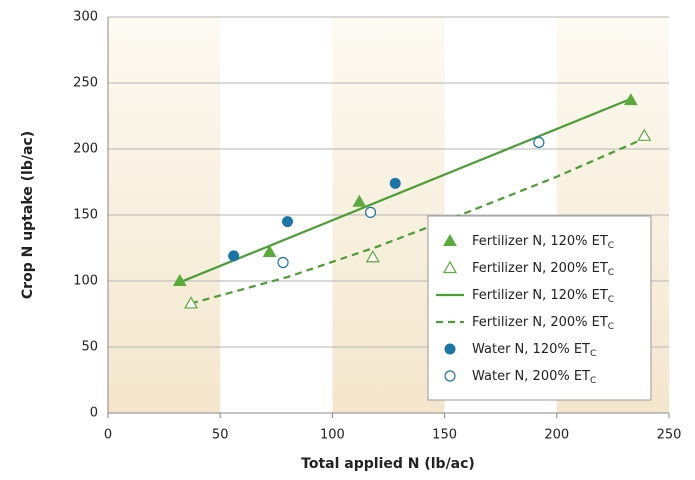 The width and height of the screenshot is (695, 480). I want to click on y-tick-label: 50, so click(89, 347).